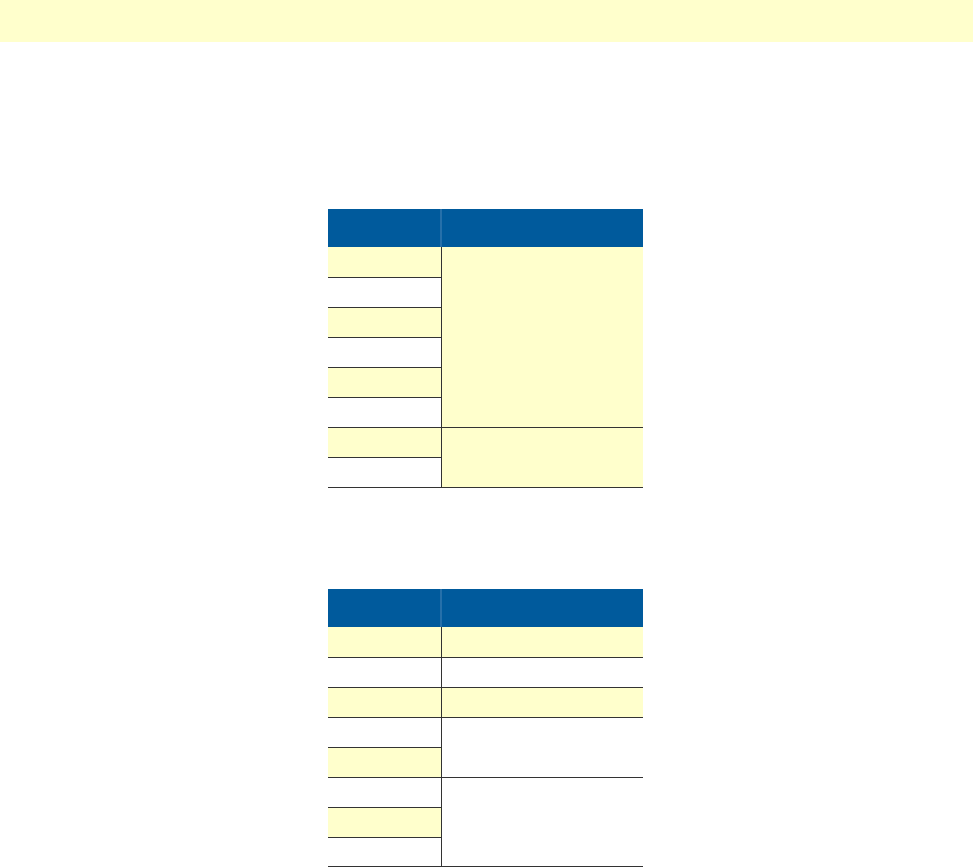  What do you see at coordinates (486, 21) in the screenshot?
I see `header-band` at bounding box center [486, 21].